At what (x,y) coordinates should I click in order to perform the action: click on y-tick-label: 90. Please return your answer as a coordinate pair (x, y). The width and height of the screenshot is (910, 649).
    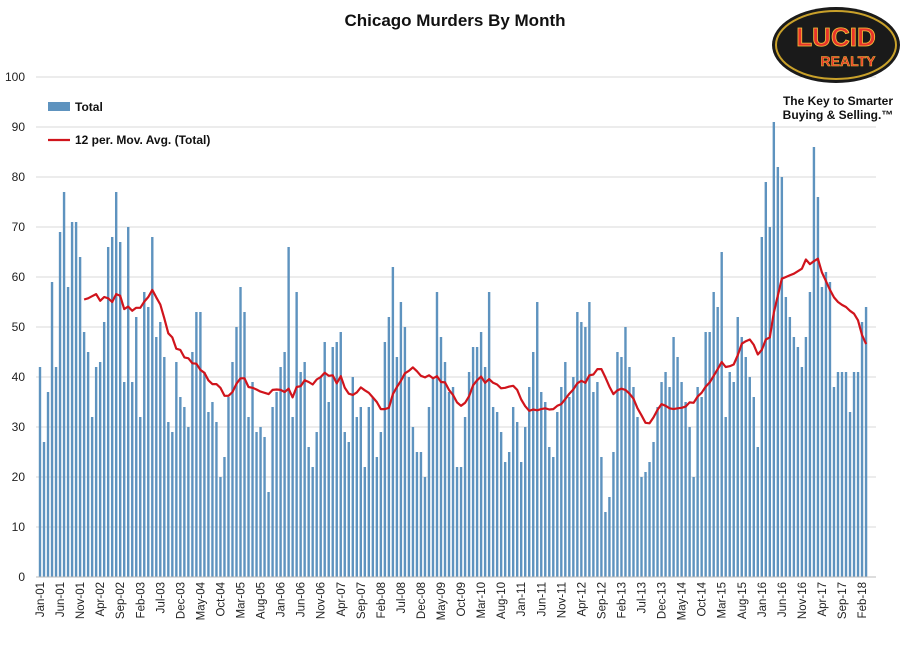
    Looking at the image, I should click on (19, 127).